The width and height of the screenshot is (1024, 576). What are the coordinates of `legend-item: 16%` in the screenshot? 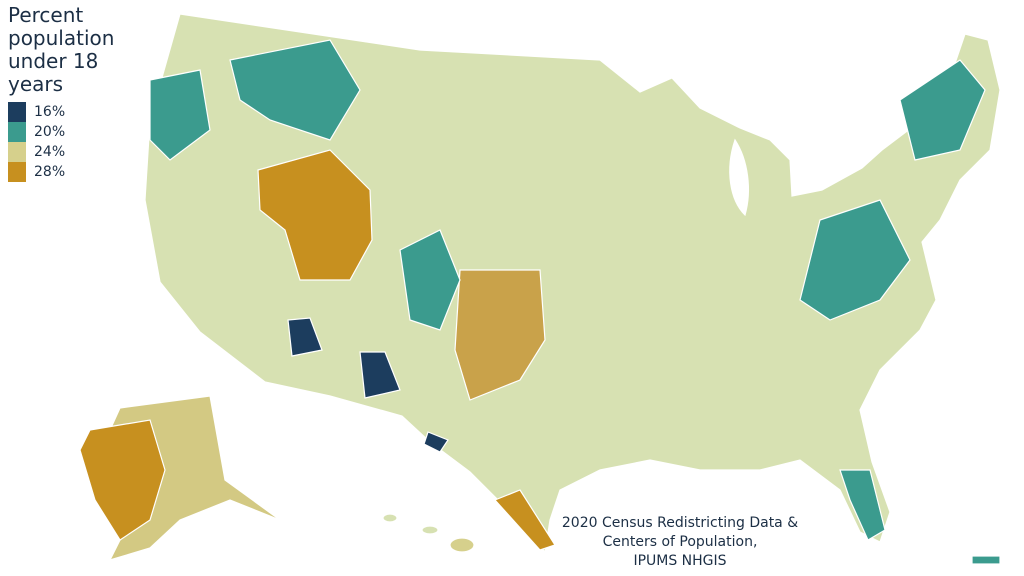 It's located at (36, 112).